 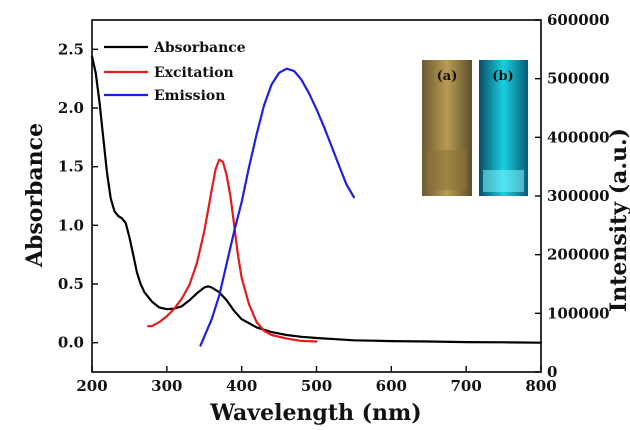 I want to click on y-left-tick-label: 1.5, so click(x=71, y=167).